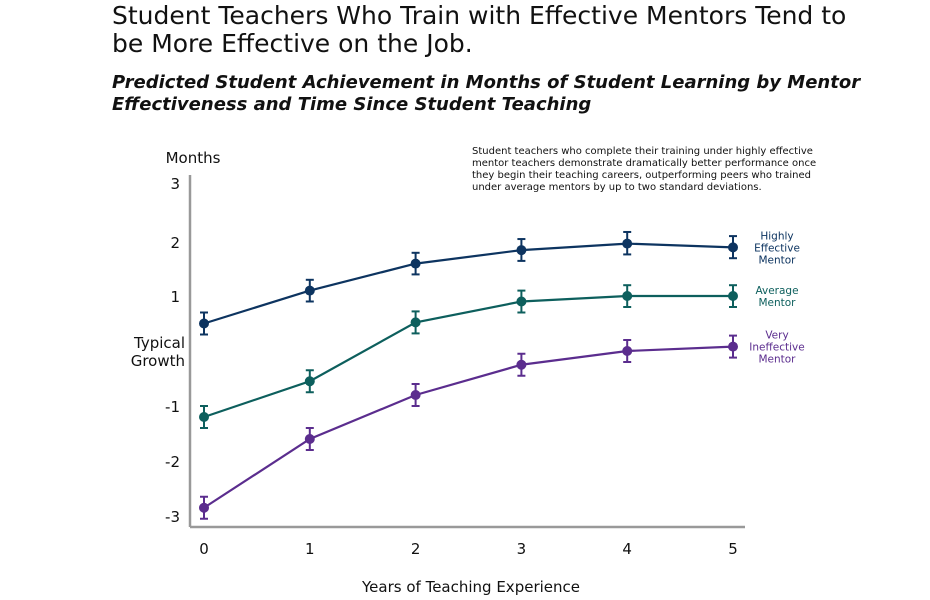  What do you see at coordinates (416, 549) in the screenshot?
I see `x-tick-label: 2` at bounding box center [416, 549].